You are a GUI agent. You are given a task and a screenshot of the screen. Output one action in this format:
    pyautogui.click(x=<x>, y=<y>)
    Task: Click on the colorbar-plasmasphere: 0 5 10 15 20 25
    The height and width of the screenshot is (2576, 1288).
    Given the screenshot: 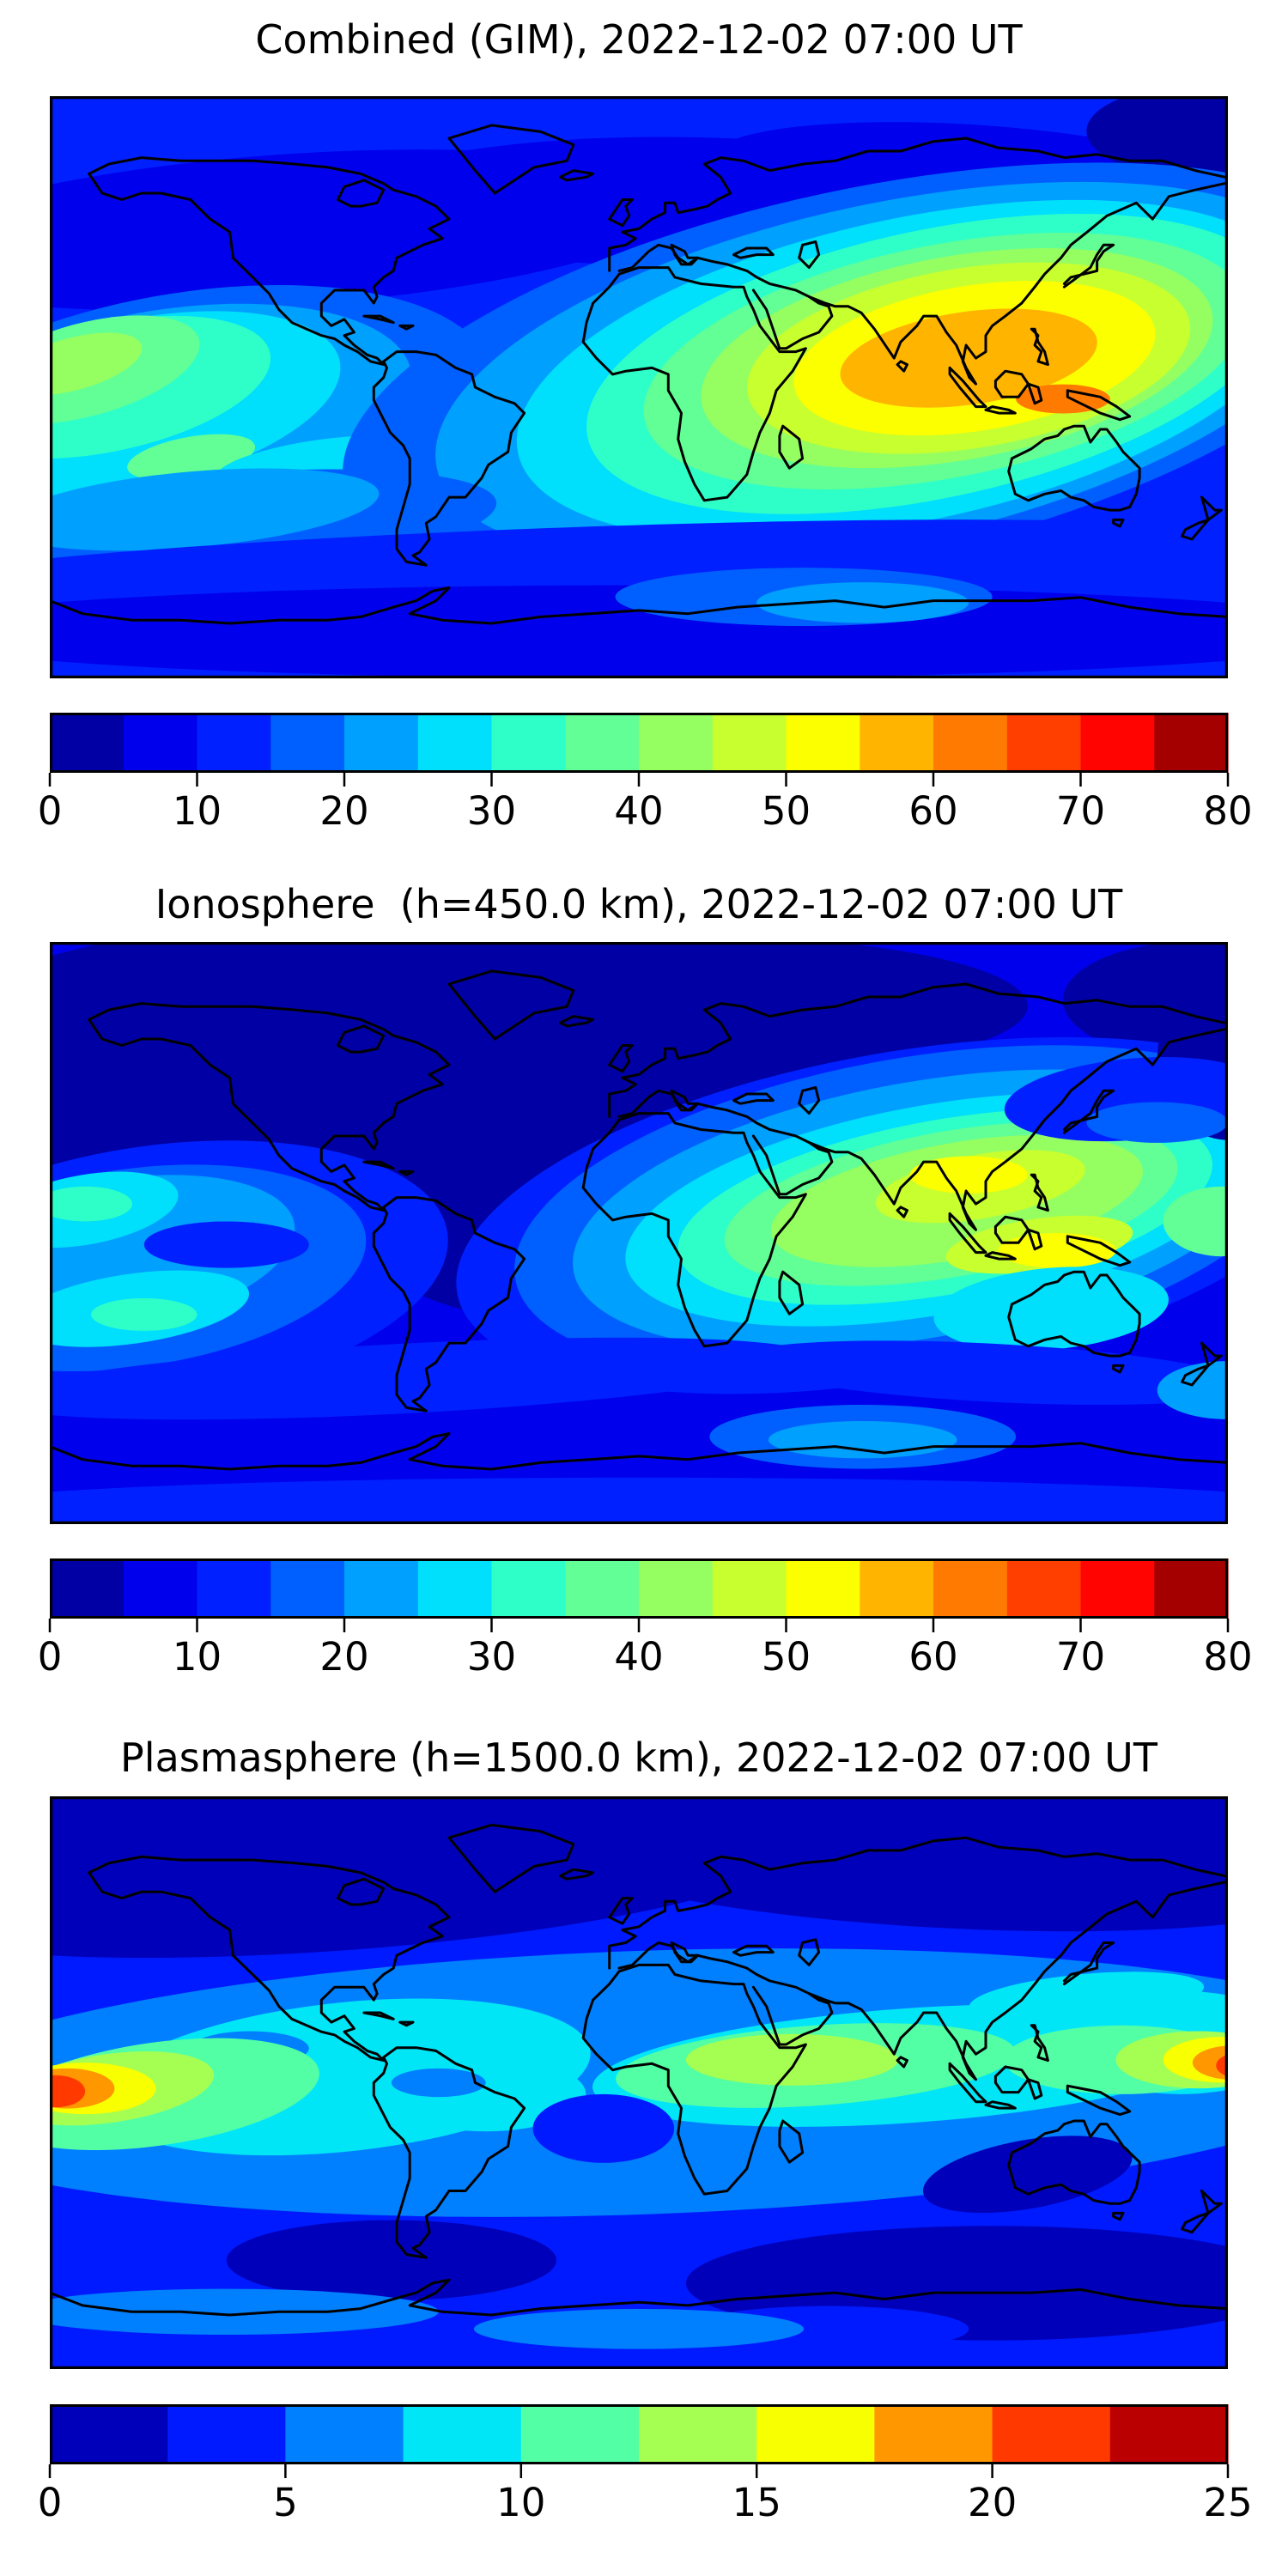 What is the action you would take?
    pyautogui.click(x=645, y=2464)
    